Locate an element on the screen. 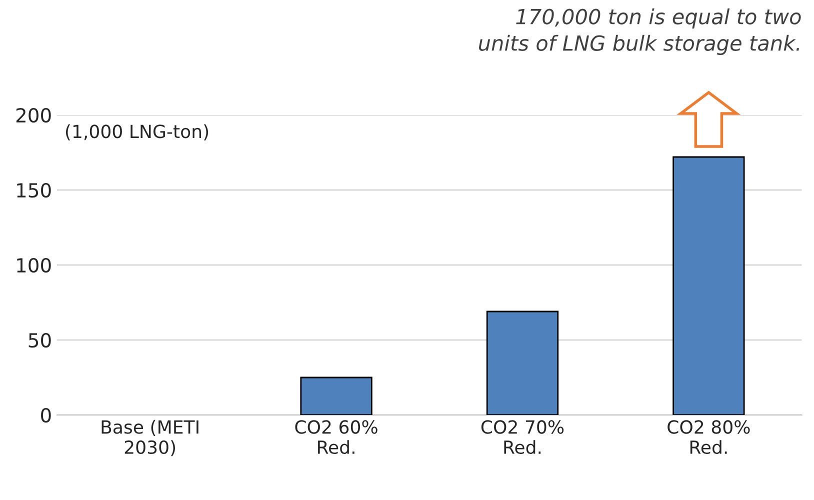 The image size is (814, 500). y-tick-label: 50 is located at coordinates (39, 340).